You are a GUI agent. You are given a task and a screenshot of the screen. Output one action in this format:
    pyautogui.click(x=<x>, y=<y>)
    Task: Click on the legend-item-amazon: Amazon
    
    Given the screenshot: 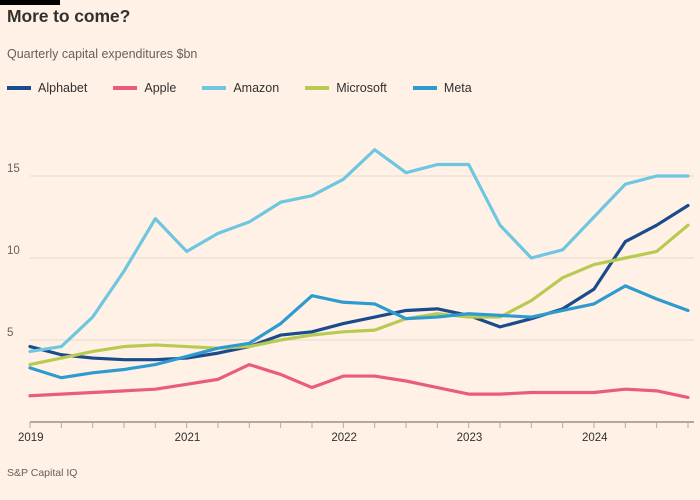 What is the action you would take?
    pyautogui.click(x=240, y=88)
    